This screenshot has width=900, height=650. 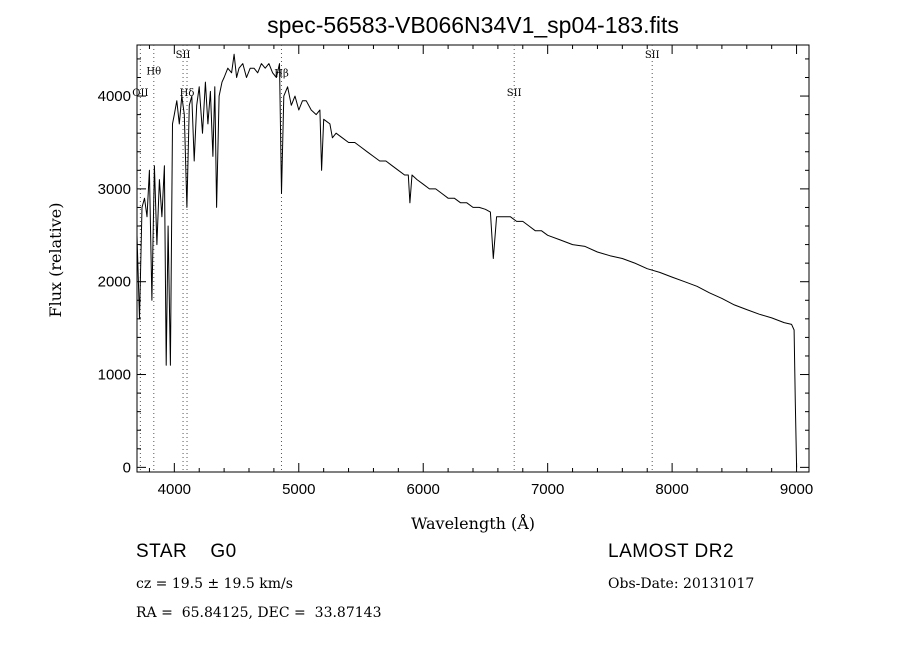 What do you see at coordinates (298, 489) in the screenshot?
I see `x-tick-label-1: 5000` at bounding box center [298, 489].